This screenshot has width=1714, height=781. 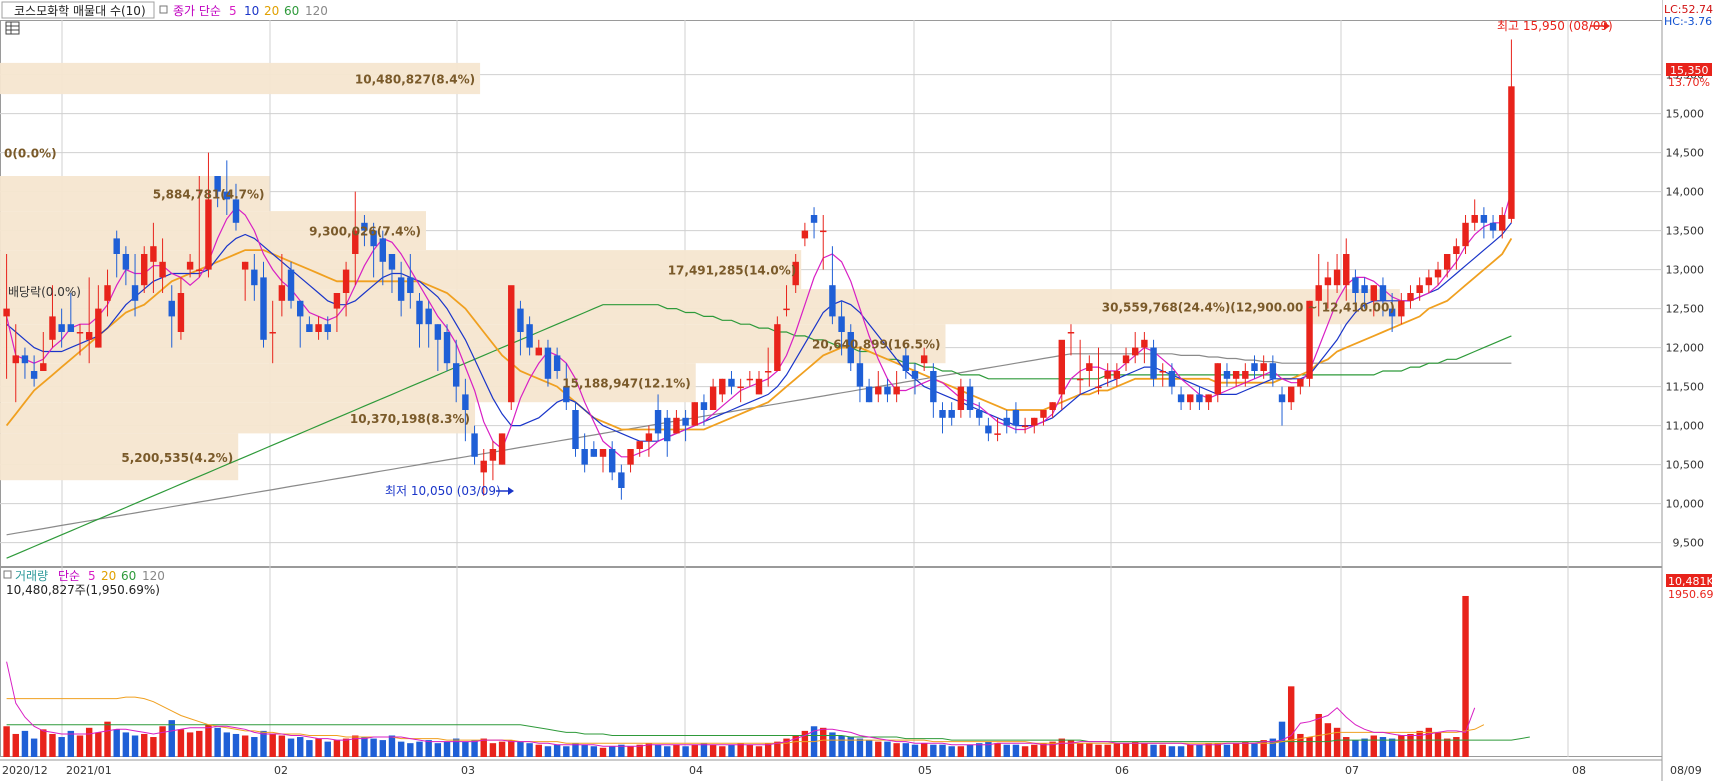 What do you see at coordinates (12, 28) in the screenshot?
I see `table-icon` at bounding box center [12, 28].